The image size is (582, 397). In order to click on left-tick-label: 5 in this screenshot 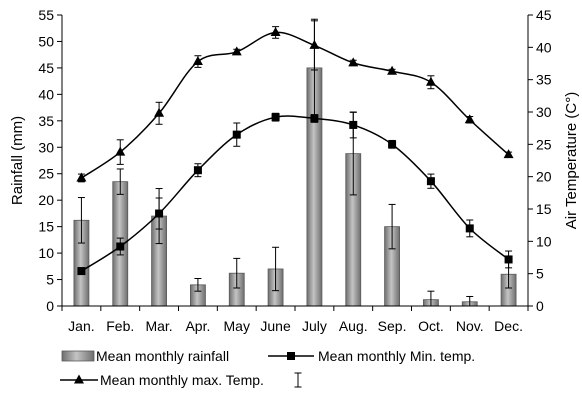, I will do `click(50, 280)`.